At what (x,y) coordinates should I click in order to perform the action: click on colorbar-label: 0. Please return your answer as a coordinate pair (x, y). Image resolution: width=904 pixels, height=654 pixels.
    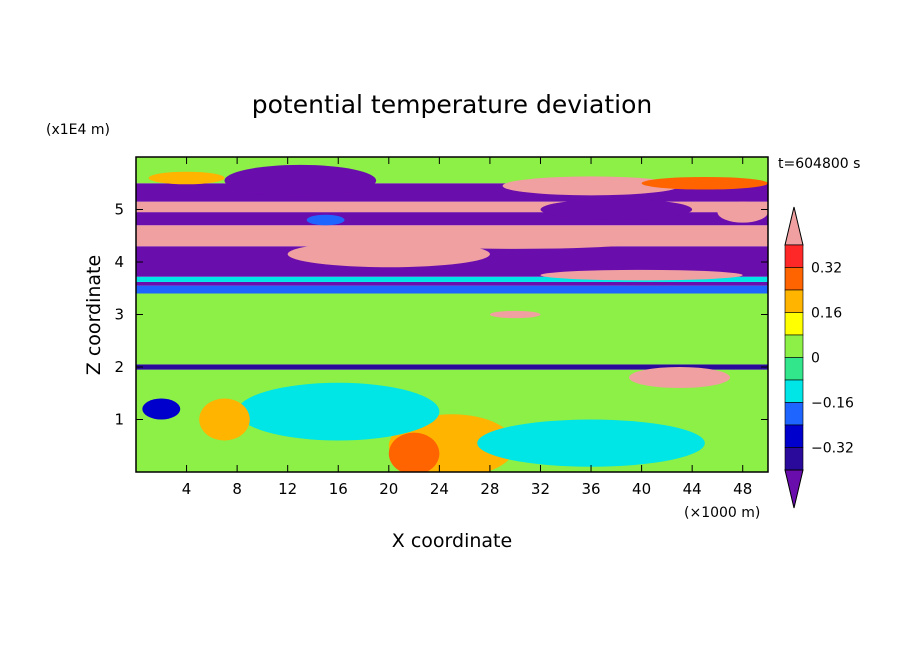
    Looking at the image, I should click on (815, 359).